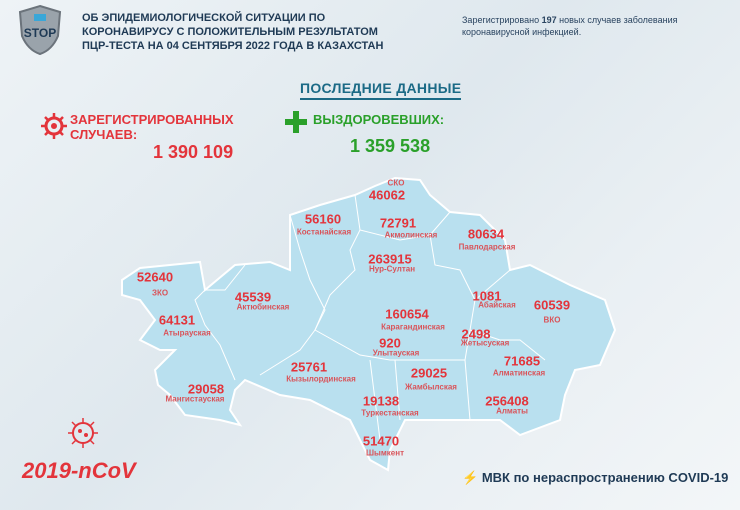 The width and height of the screenshot is (740, 510). What do you see at coordinates (323, 219) in the screenshot?
I see `region-value: 56160` at bounding box center [323, 219].